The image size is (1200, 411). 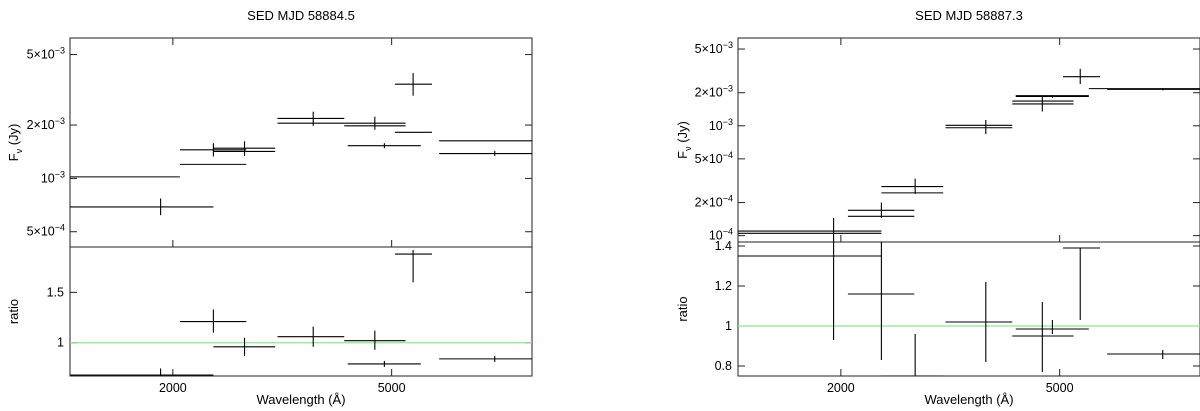 I want to click on ratio-y-tick-label: 0.8, so click(x=723, y=366).